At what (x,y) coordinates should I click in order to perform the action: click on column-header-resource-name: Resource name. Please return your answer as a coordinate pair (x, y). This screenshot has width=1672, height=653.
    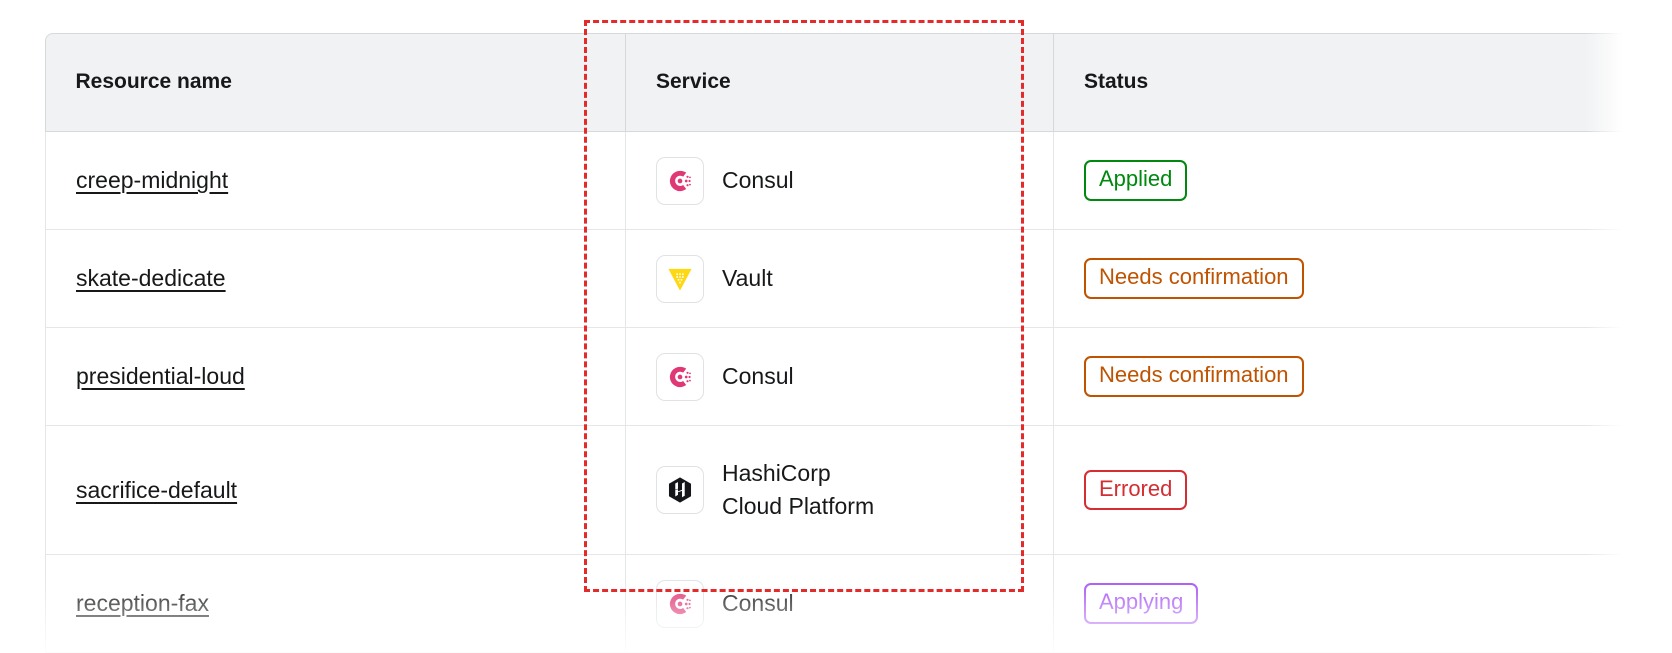
    Looking at the image, I should click on (335, 82).